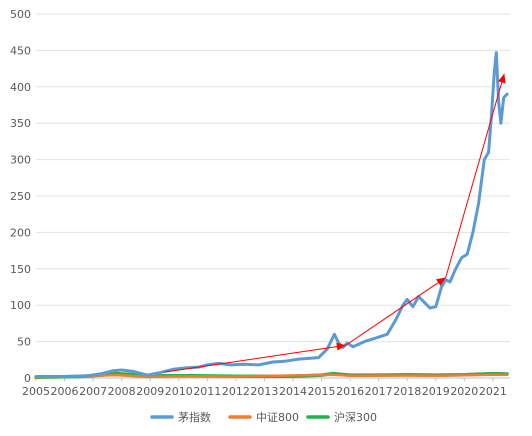 The height and width of the screenshot is (436, 532). I want to click on x-tick-label: 2017, so click(379, 391).